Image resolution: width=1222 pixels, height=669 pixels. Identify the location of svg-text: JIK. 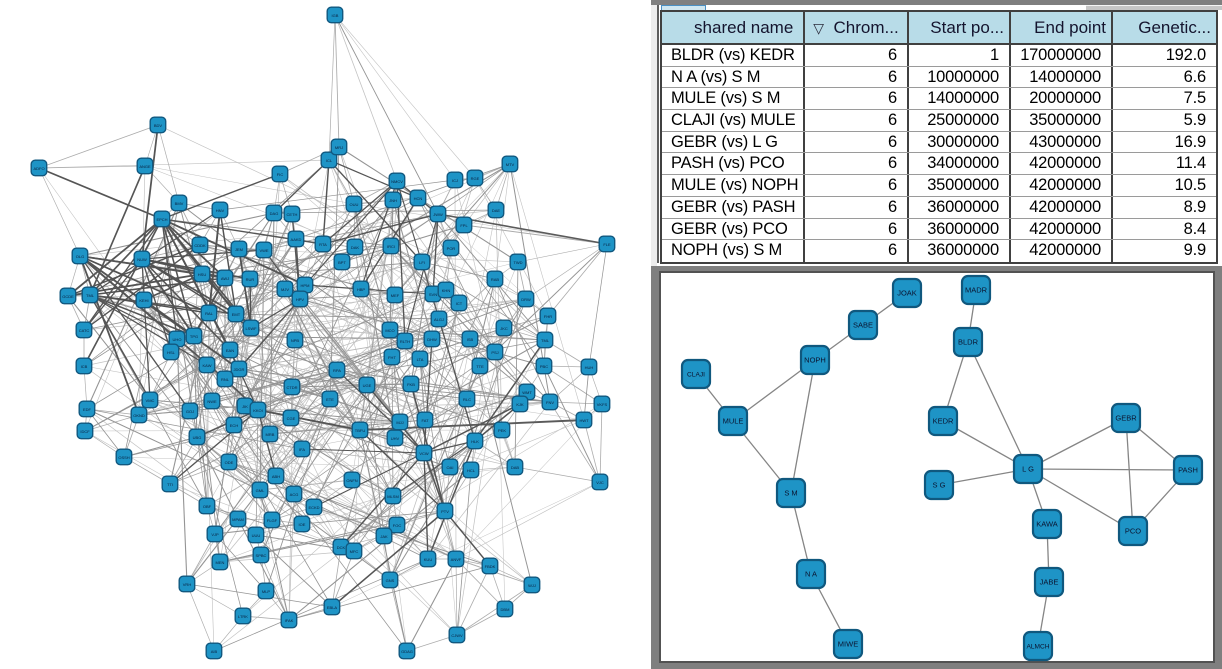
(245, 406).